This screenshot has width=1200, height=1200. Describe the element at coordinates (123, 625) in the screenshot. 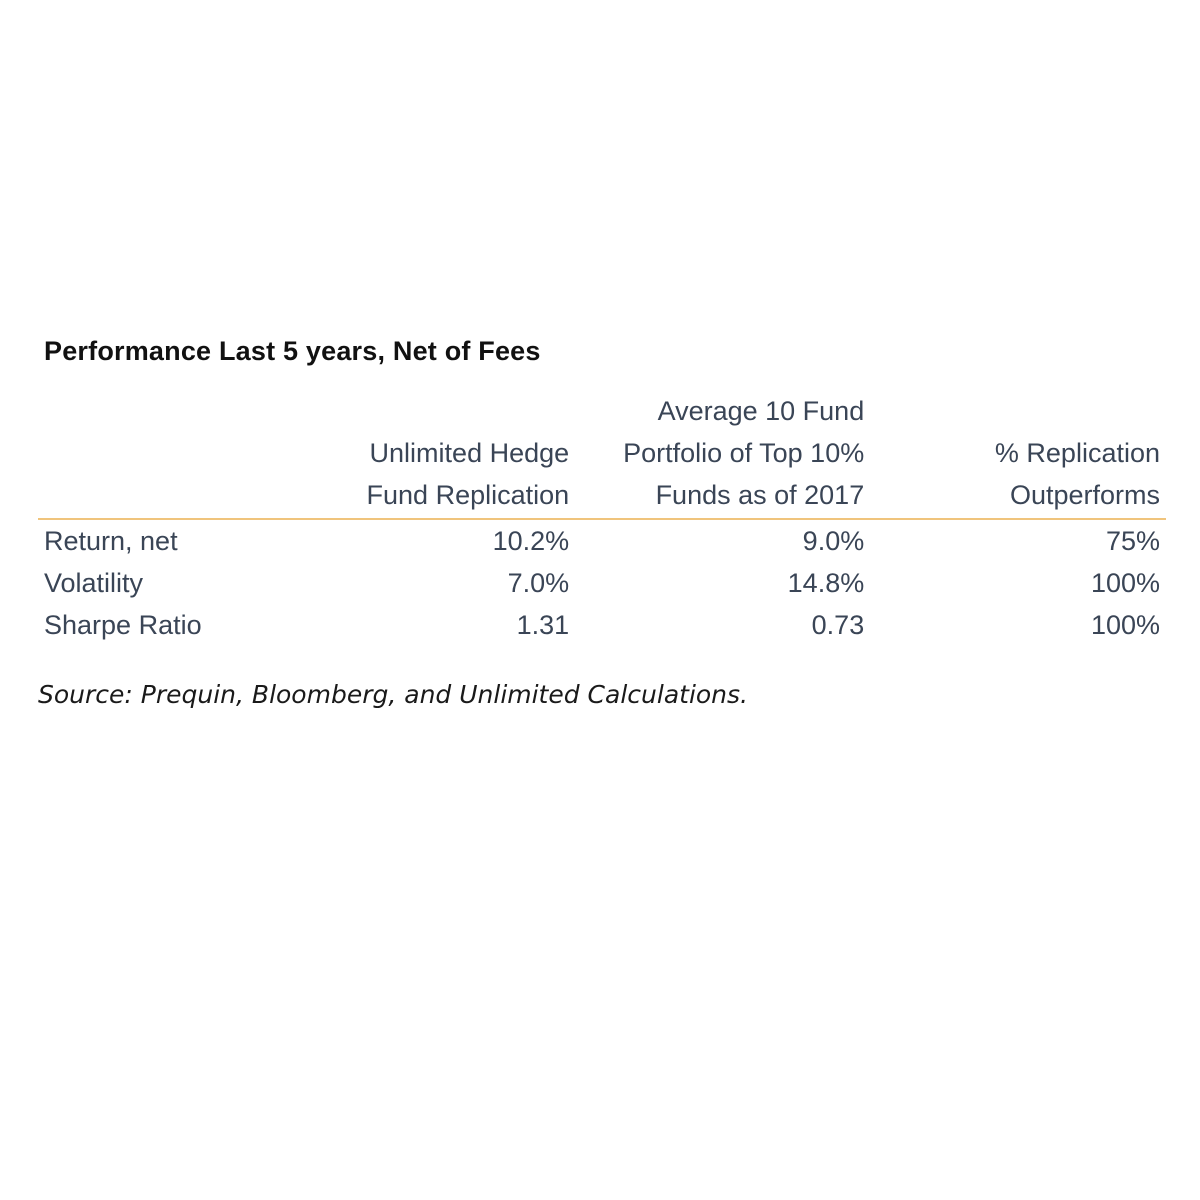

I see `row-label: Sharpe Ratio` at that location.